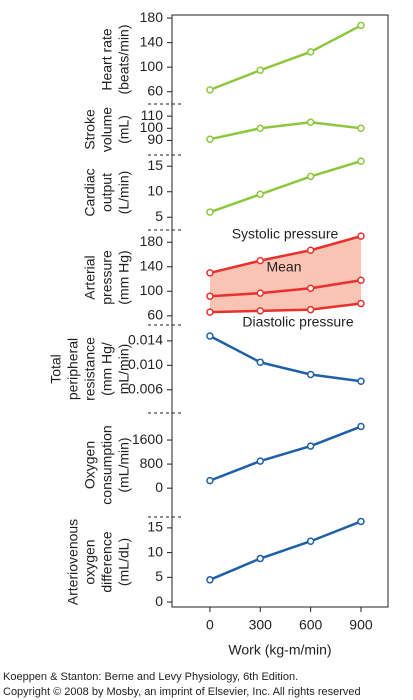  What do you see at coordinates (285, 234) in the screenshot?
I see `series-label: Systolic pressure` at bounding box center [285, 234].